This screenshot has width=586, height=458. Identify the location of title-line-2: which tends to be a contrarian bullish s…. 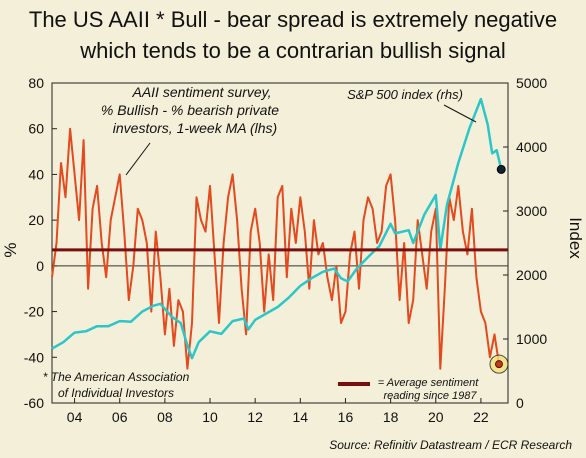
(293, 50).